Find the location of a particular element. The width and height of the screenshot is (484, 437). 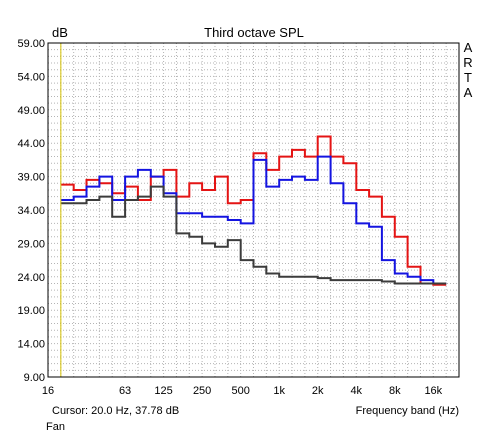

x-tick-label: 2k is located at coordinates (318, 391).